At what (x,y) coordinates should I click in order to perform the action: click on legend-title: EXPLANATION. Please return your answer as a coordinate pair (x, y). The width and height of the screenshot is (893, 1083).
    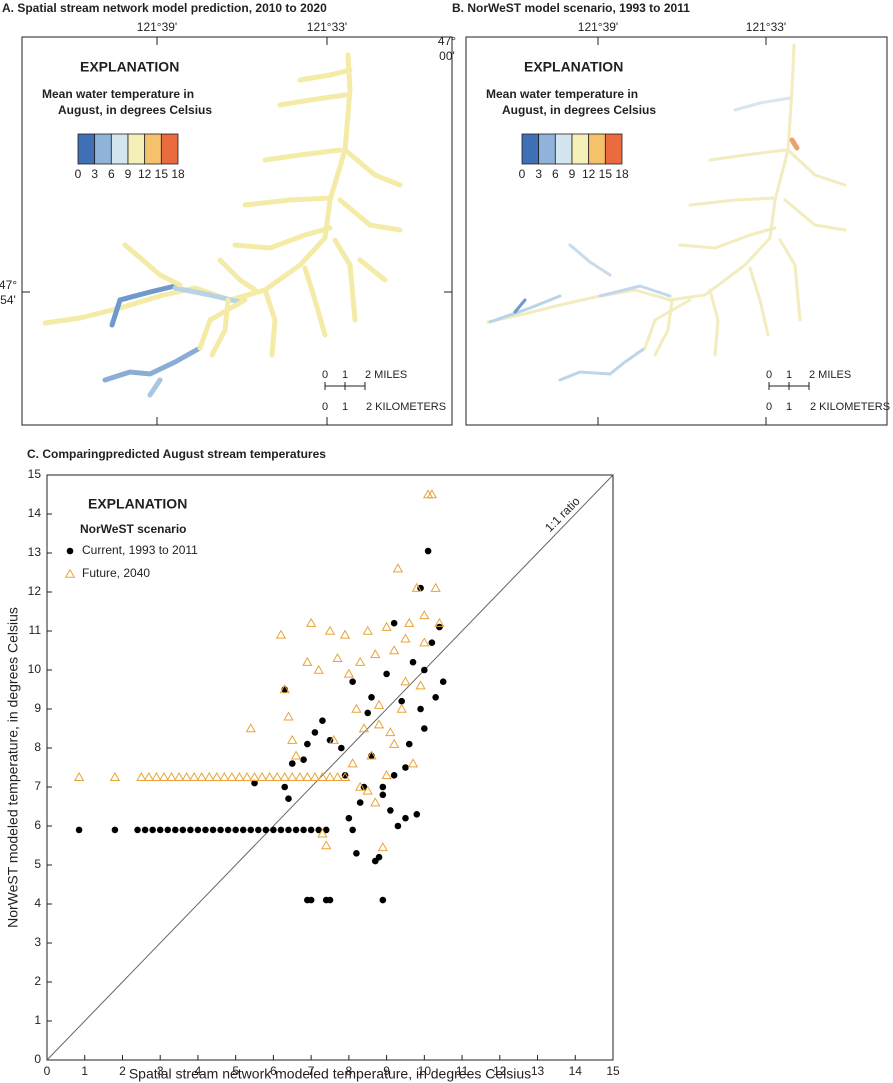
    Looking at the image, I should click on (573, 67).